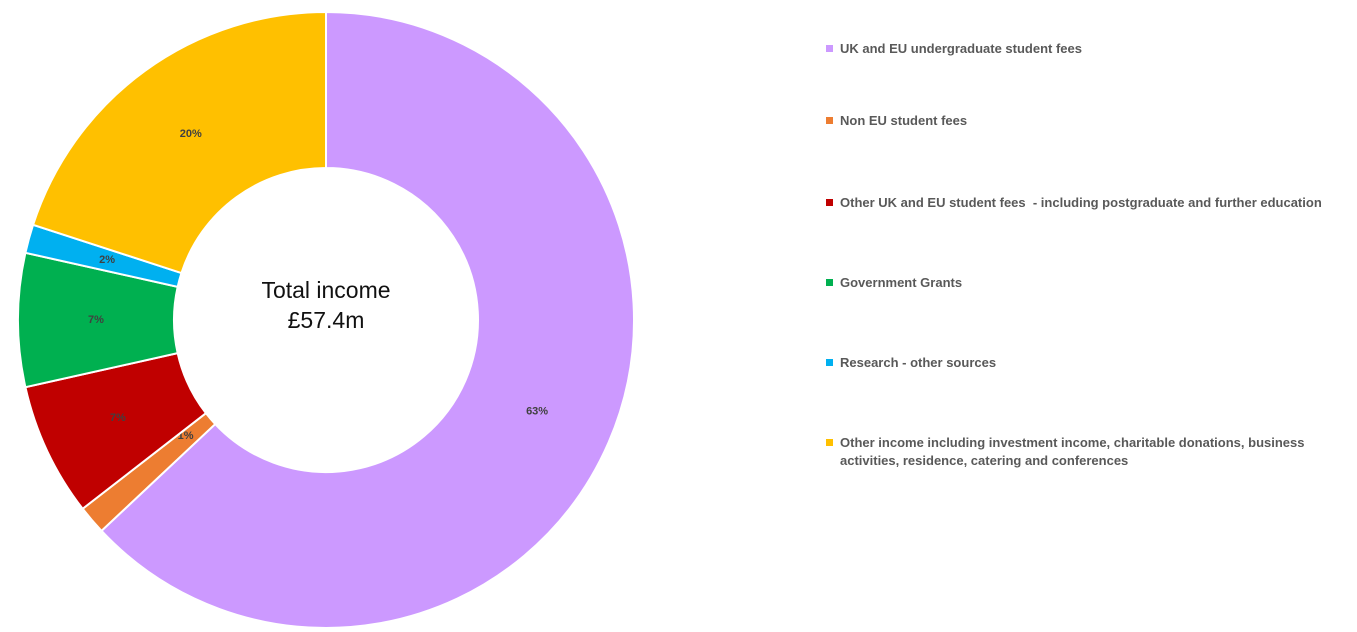  What do you see at coordinates (118, 418) in the screenshot?
I see `data-label-other-uk-eu: 7%` at bounding box center [118, 418].